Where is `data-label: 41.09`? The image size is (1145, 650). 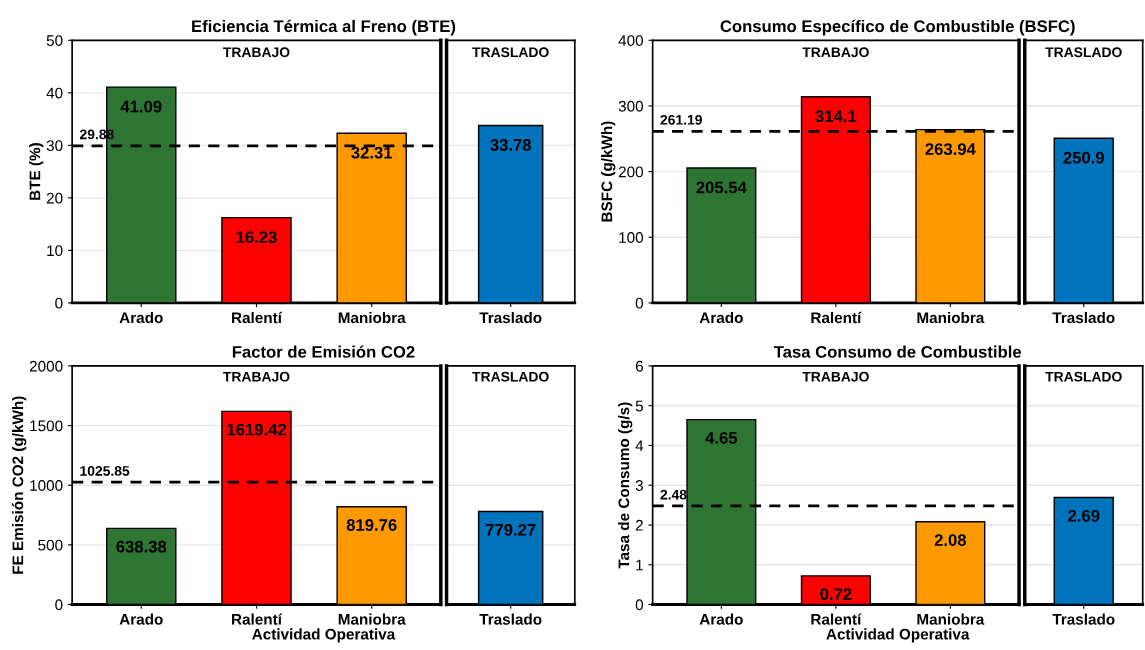 data-label: 41.09 is located at coordinates (141, 106).